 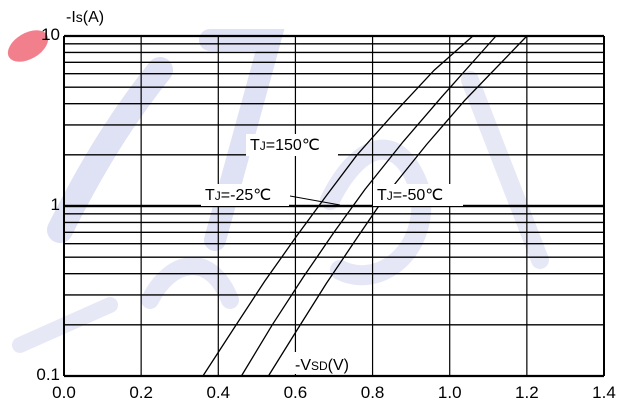 What do you see at coordinates (50, 34) in the screenshot?
I see `y-tick-label: 10` at bounding box center [50, 34].